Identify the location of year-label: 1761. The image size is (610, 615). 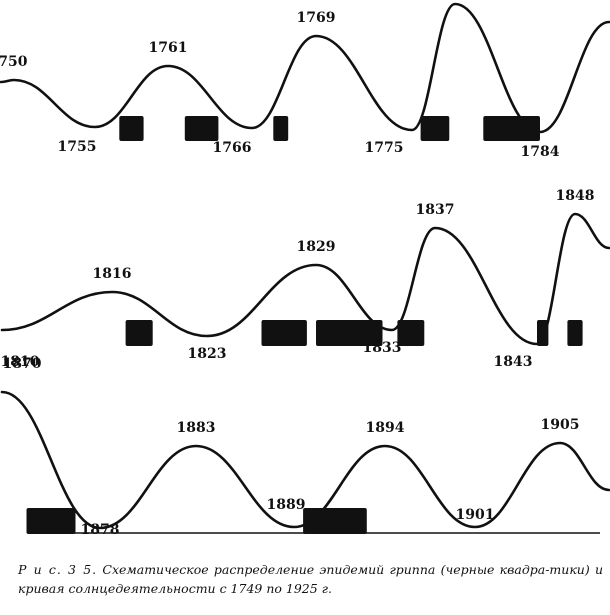
(168, 48).